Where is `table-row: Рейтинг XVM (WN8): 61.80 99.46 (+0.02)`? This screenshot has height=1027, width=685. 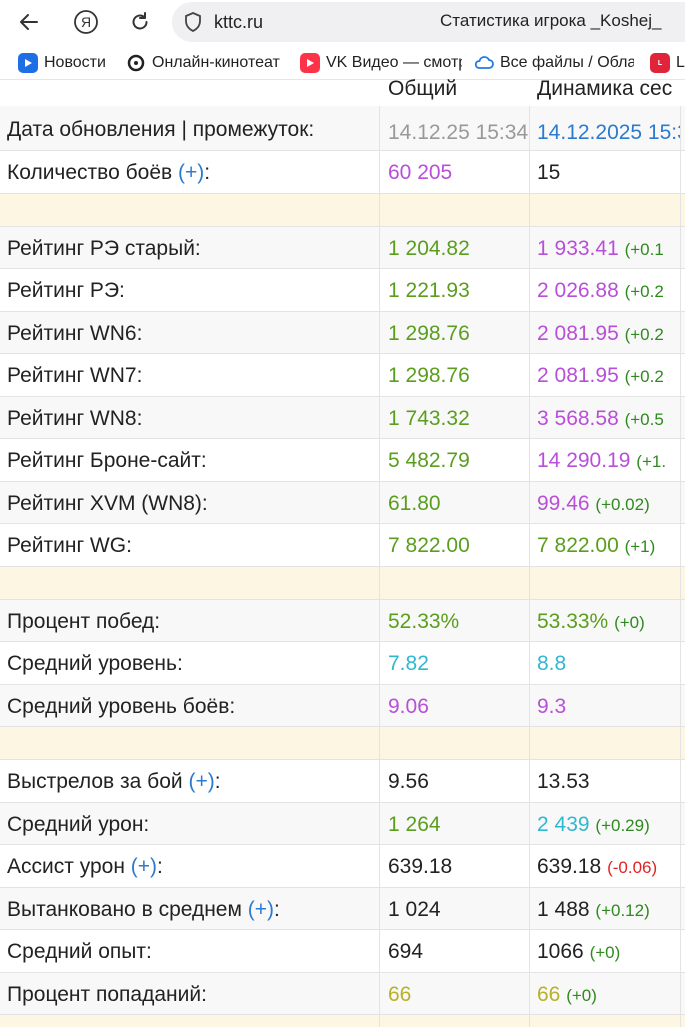 table-row: Рейтинг XVM (WN8): 61.80 99.46 (+0.02) is located at coordinates (342, 503).